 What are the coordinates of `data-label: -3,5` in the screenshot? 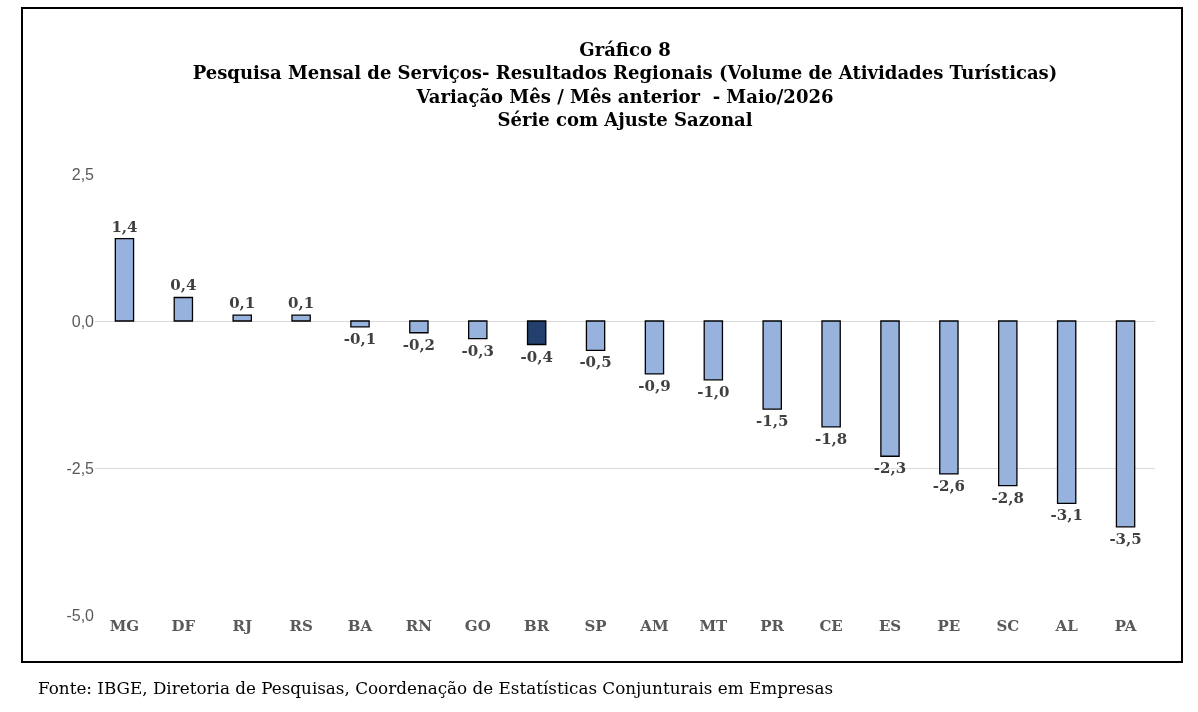 It's located at (1125, 538).